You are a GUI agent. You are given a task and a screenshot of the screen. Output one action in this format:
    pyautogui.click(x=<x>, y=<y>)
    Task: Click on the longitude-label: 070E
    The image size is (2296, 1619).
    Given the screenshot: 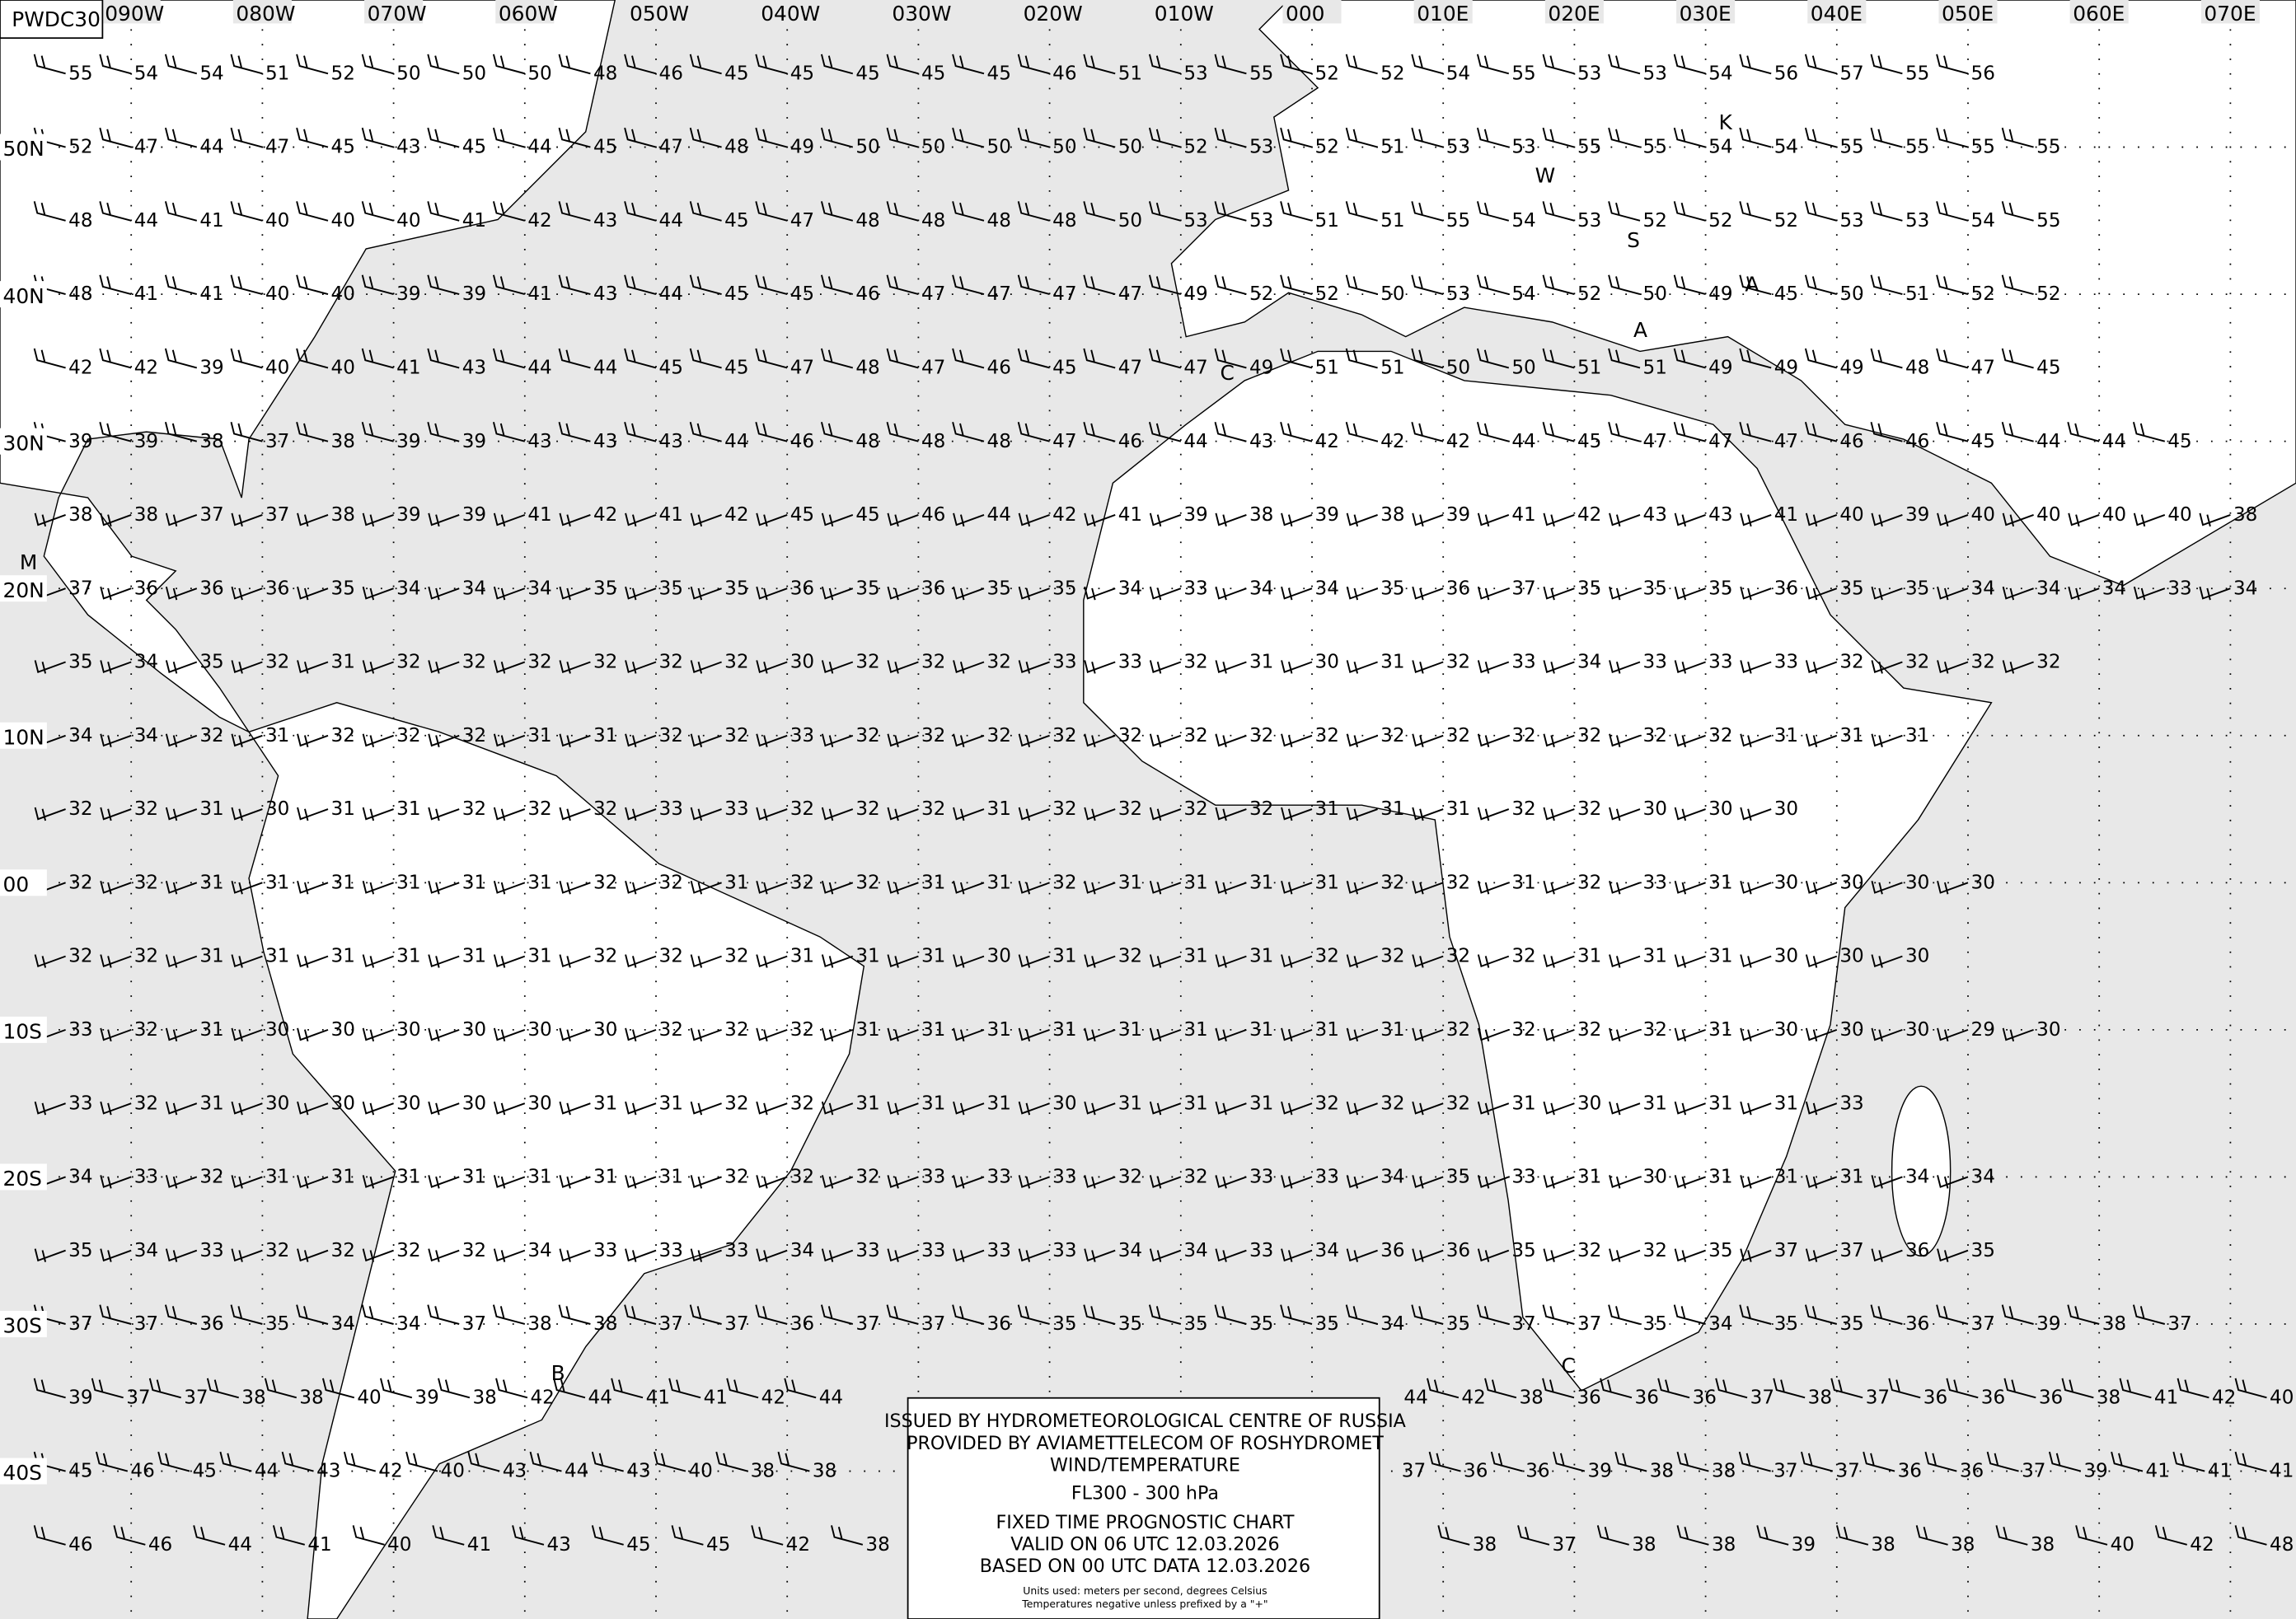 What is the action you would take?
    pyautogui.click(x=2230, y=14)
    